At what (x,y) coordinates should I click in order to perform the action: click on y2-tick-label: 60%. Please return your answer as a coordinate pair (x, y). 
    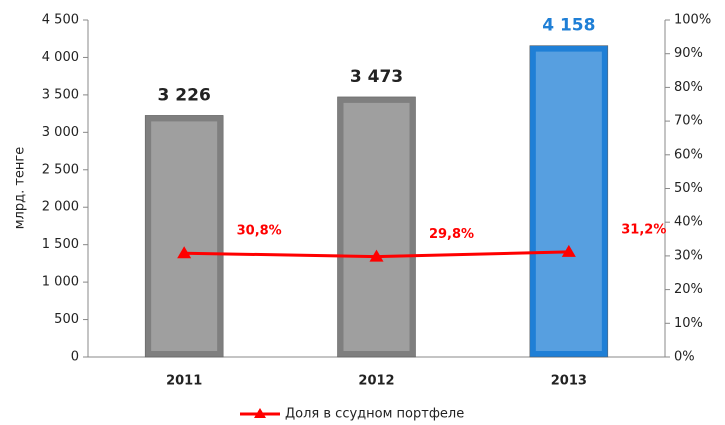
    Looking at the image, I should click on (688, 154).